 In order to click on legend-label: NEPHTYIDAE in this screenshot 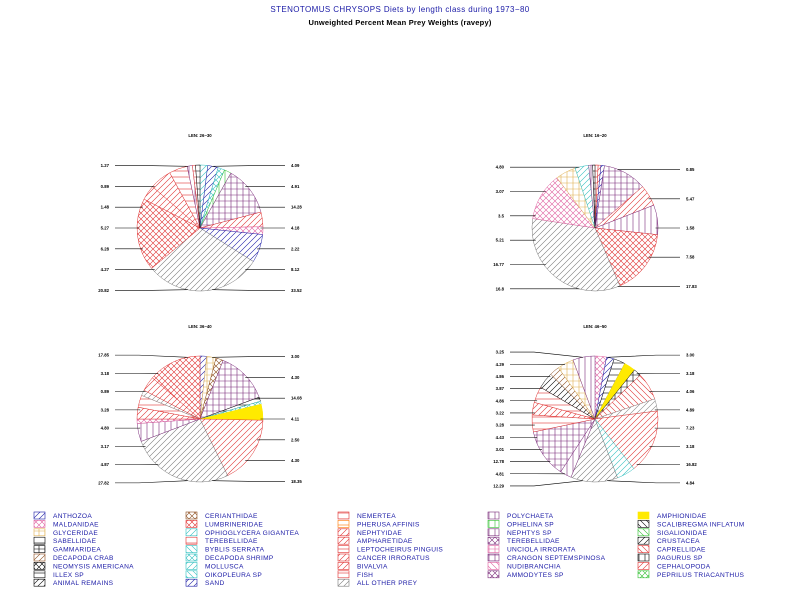, I will do `click(379, 533)`.